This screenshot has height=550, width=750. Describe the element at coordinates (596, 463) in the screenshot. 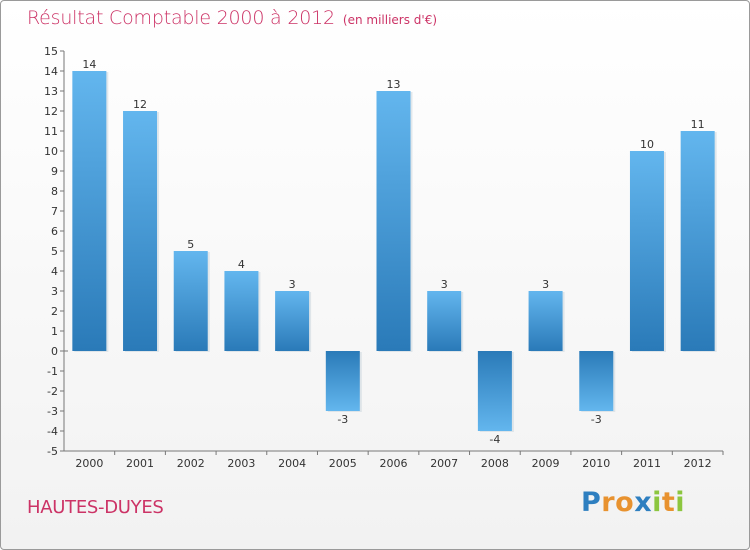

I see `x-tick-label: 2010` at that location.